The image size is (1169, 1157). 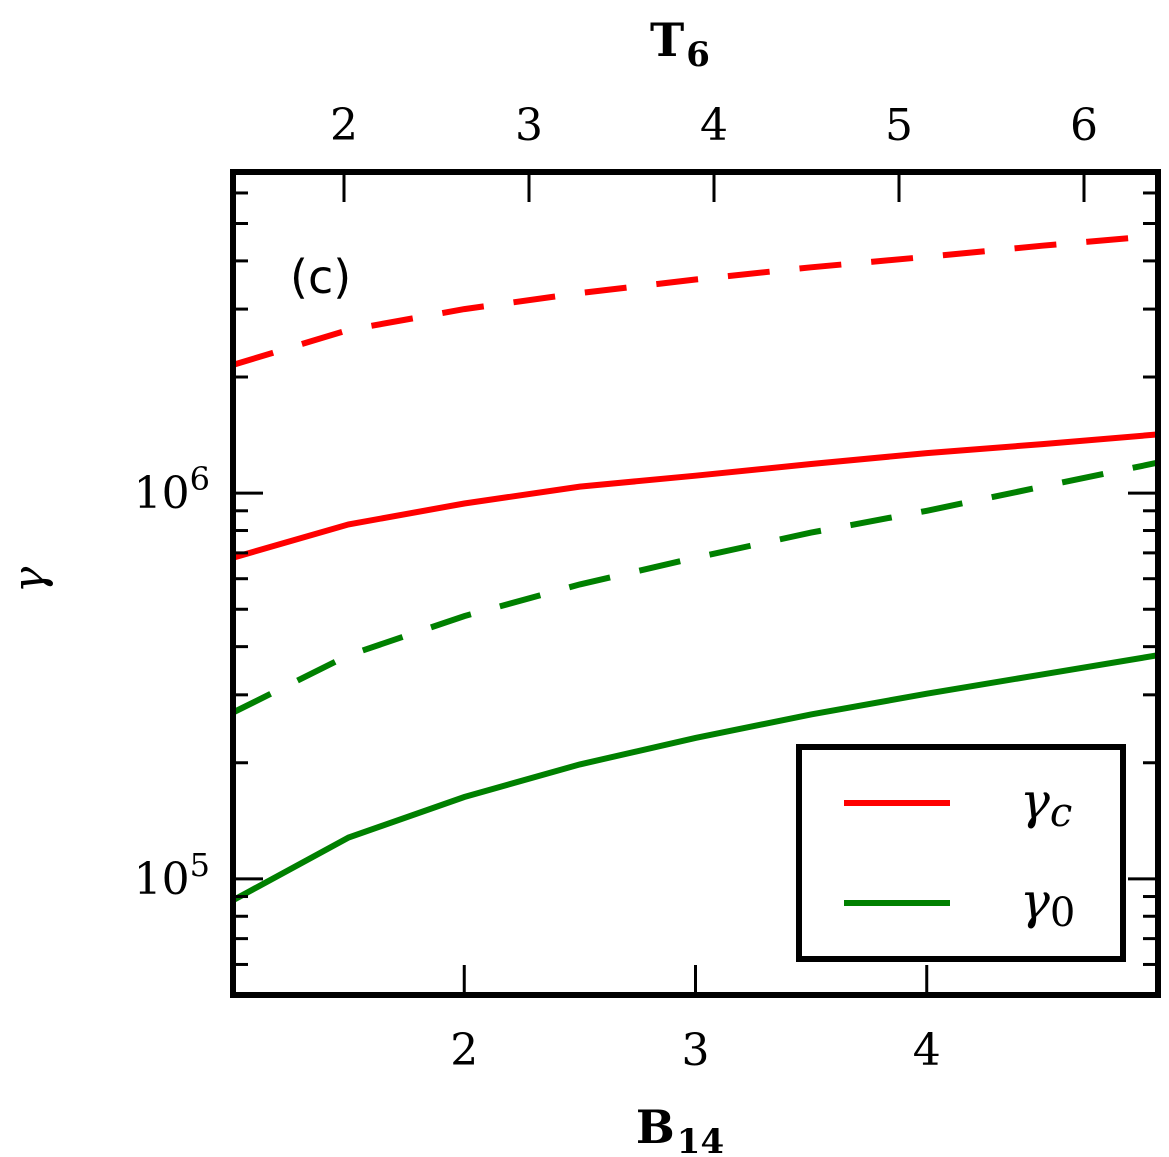 I want to click on top-x-tick-label: 3, so click(x=529, y=125).